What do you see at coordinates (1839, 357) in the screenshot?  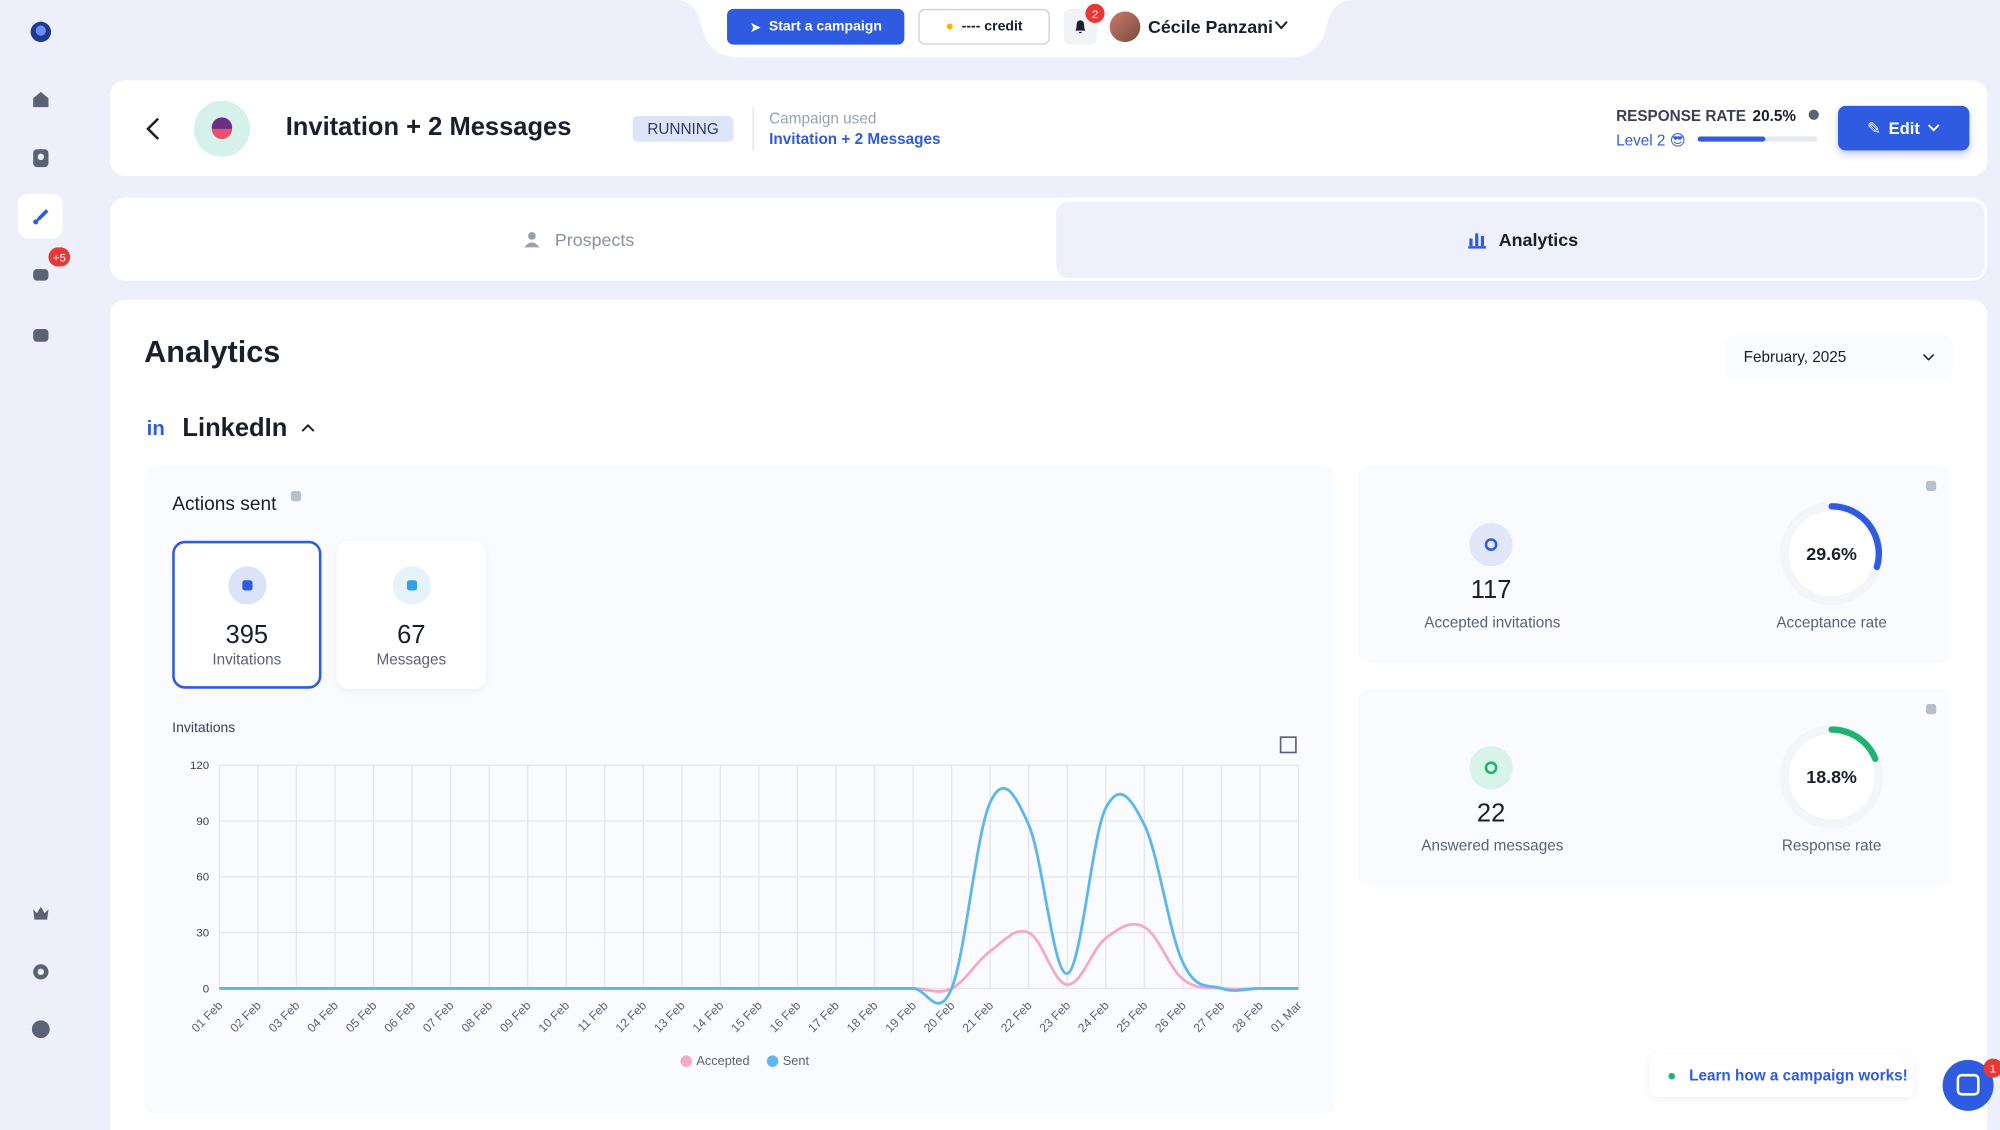 I see `period-select: February, 2025` at bounding box center [1839, 357].